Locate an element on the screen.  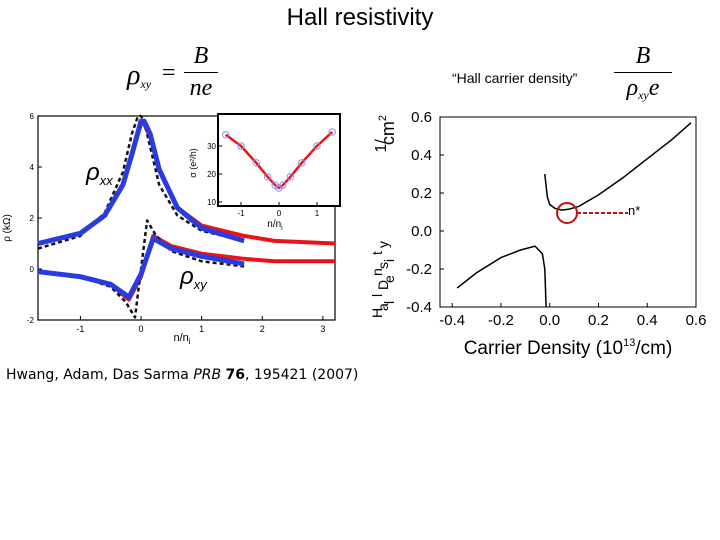
citation-journal: PRB is located at coordinates (207, 375).